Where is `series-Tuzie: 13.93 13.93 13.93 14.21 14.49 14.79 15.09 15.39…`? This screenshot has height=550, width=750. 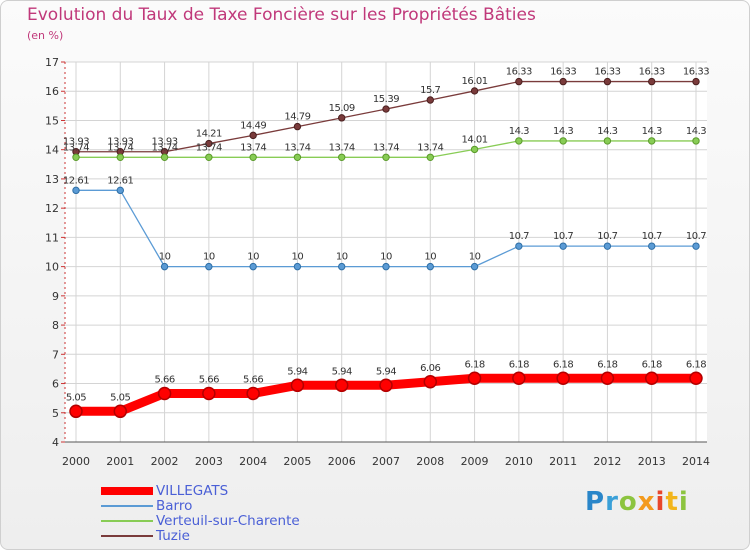
series-Tuzie: 13.93 13.93 13.93 14.21 14.49 14.79 15.09 15.39… is located at coordinates (386, 111).